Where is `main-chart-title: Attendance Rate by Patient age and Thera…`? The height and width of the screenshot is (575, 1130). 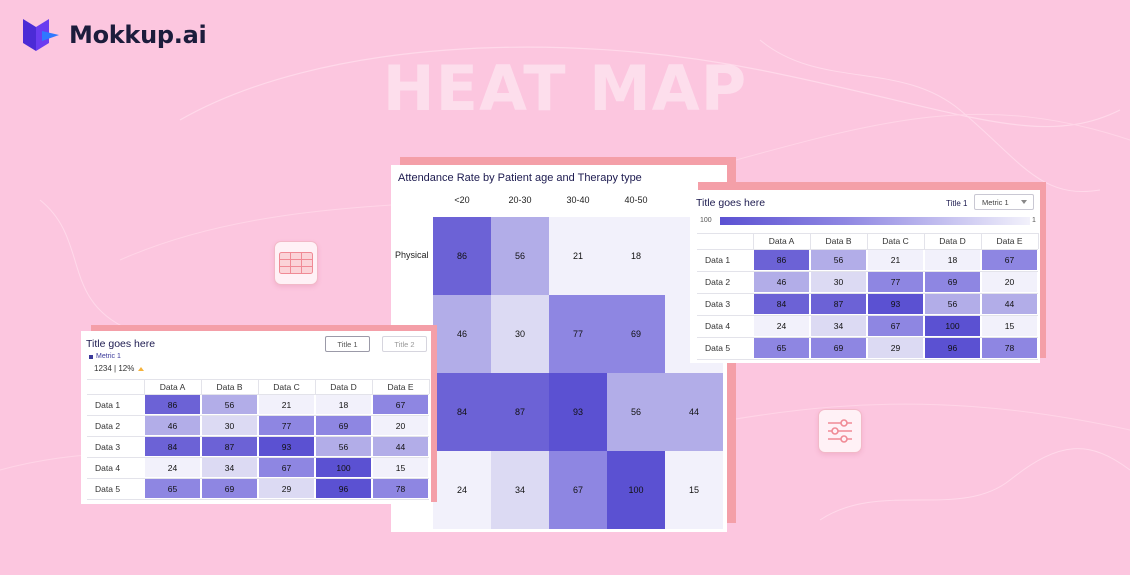
main-chart-title: Attendance Rate by Patient age and Thera… is located at coordinates (520, 178).